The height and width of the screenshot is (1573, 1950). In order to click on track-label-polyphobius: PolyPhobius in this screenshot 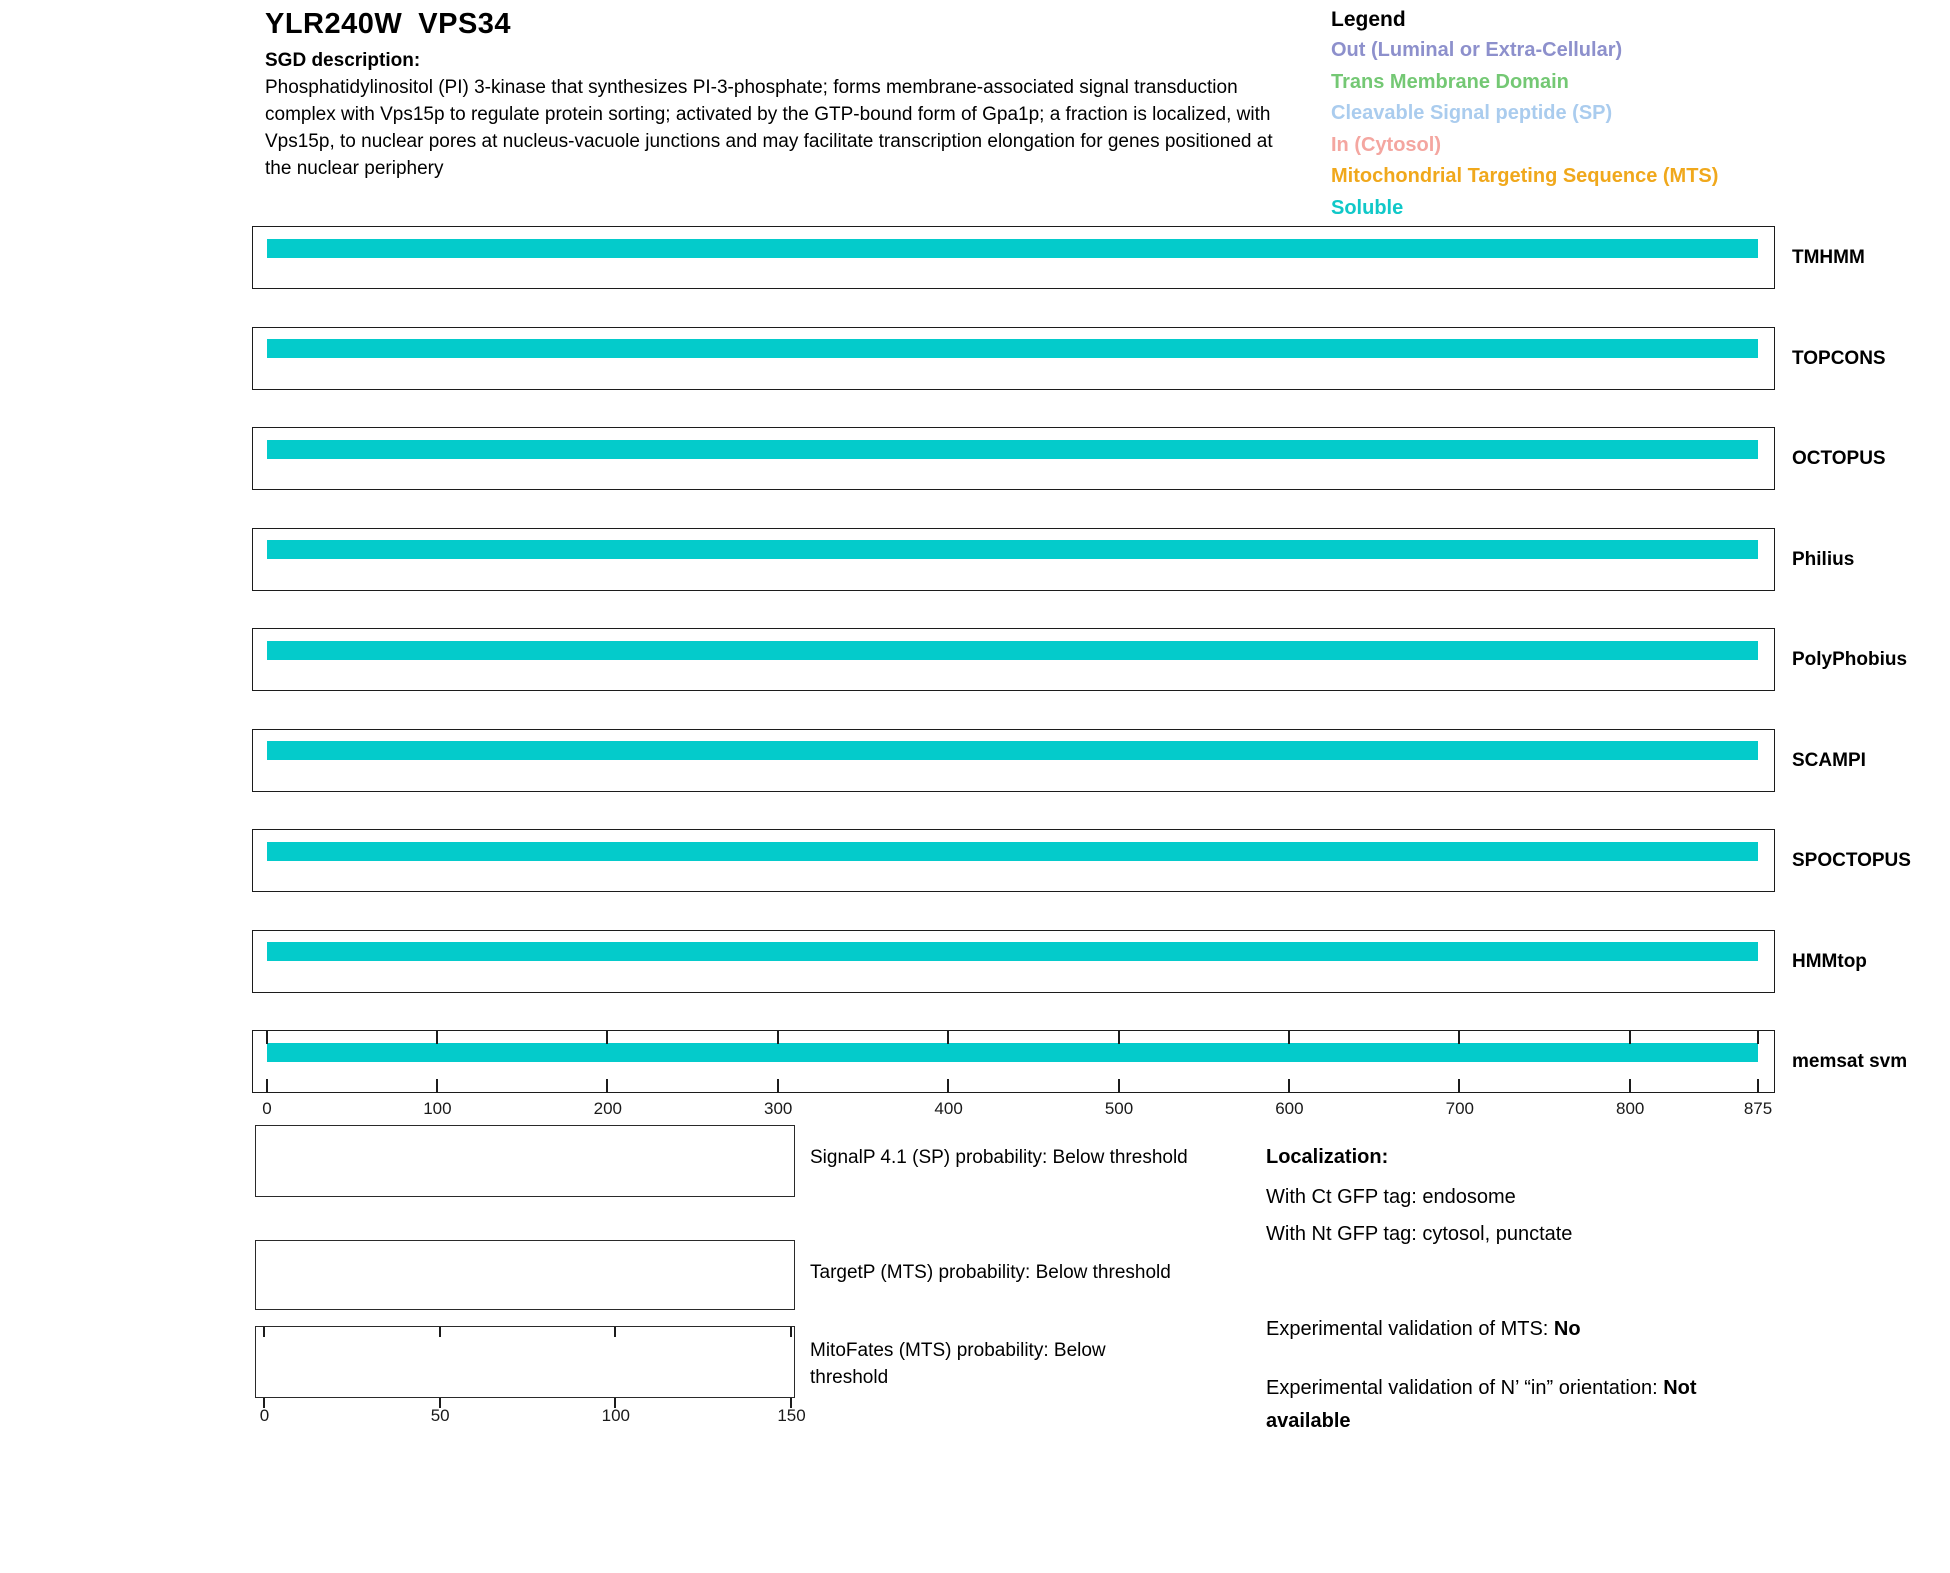, I will do `click(1850, 659)`.